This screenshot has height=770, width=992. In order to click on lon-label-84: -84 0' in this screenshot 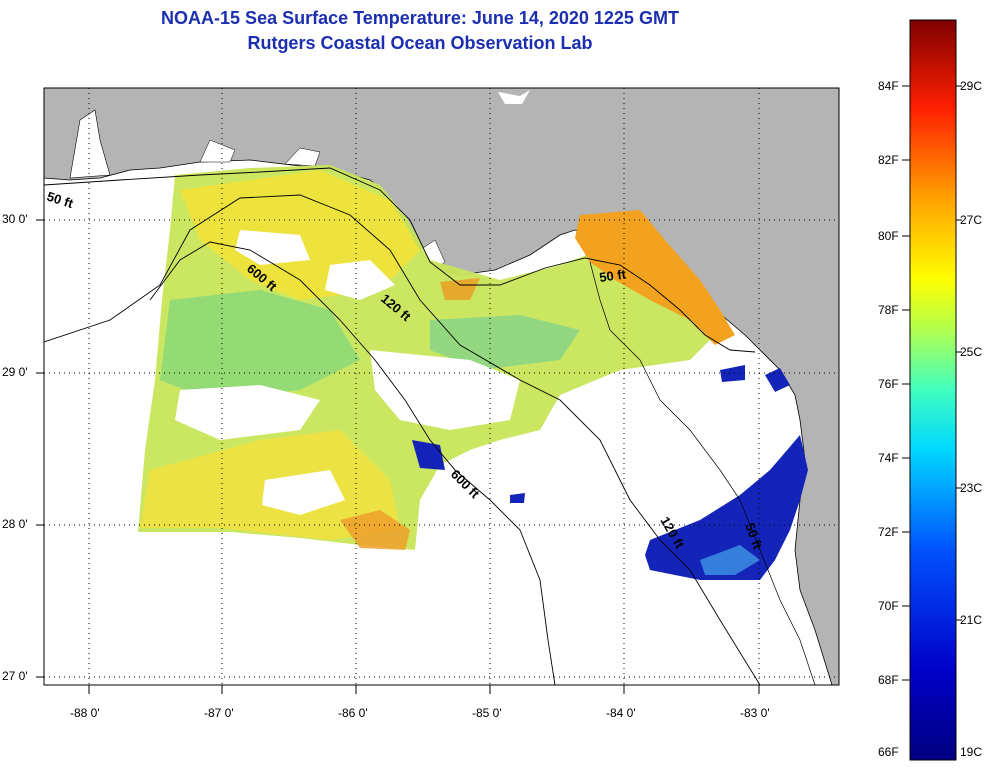, I will do `click(621, 713)`.